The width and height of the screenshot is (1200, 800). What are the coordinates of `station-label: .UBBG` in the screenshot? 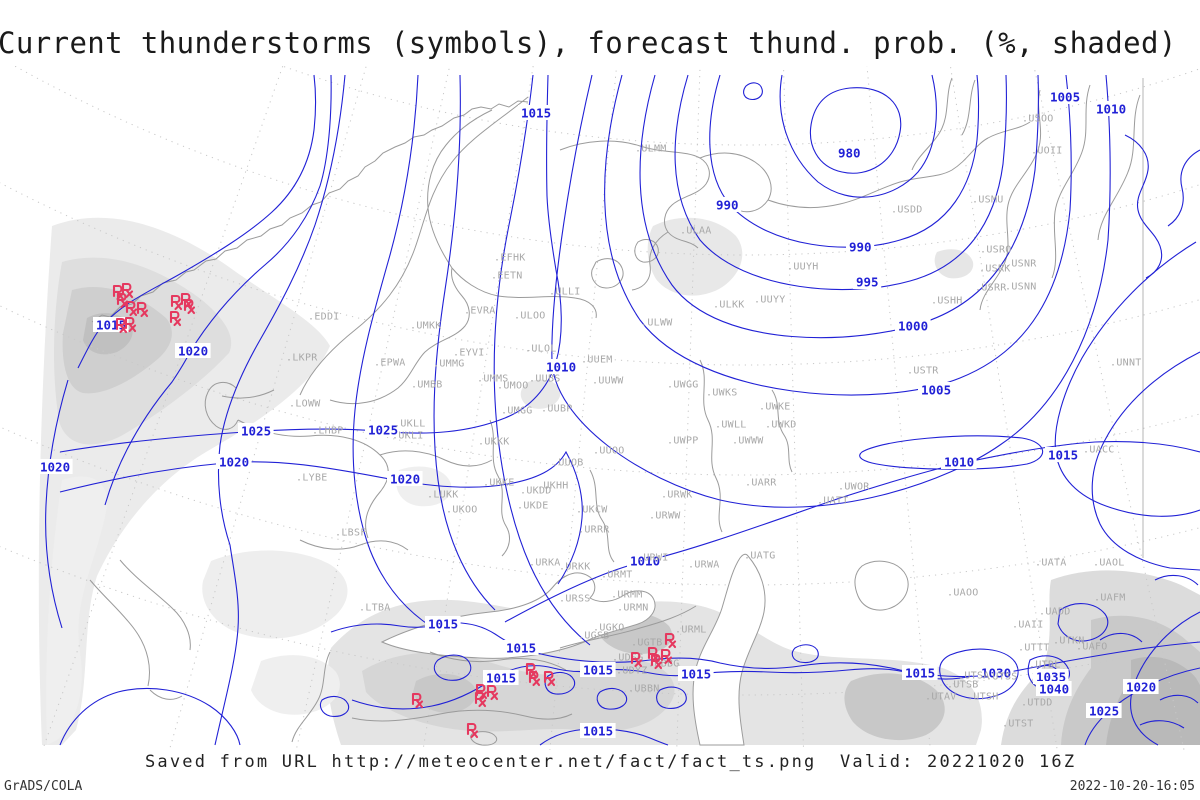 It's located at (664, 664).